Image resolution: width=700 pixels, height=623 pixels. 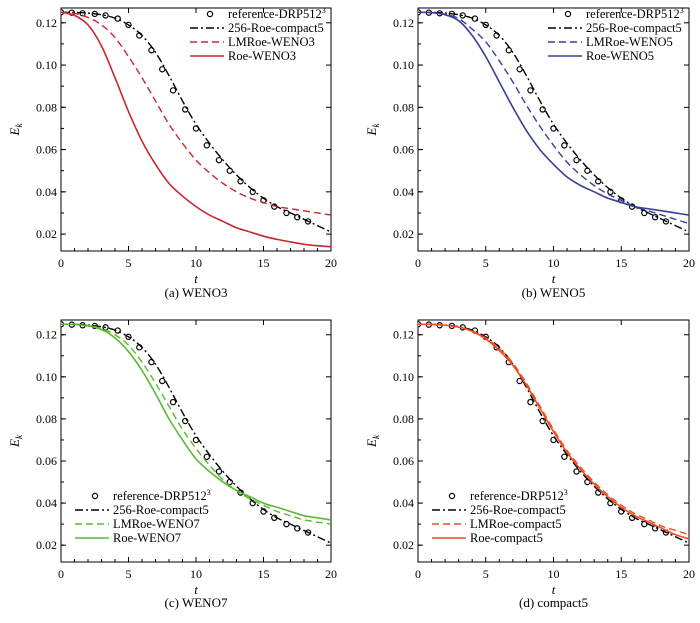 I want to click on panel-caption: (b) WENO5, so click(x=554, y=292).